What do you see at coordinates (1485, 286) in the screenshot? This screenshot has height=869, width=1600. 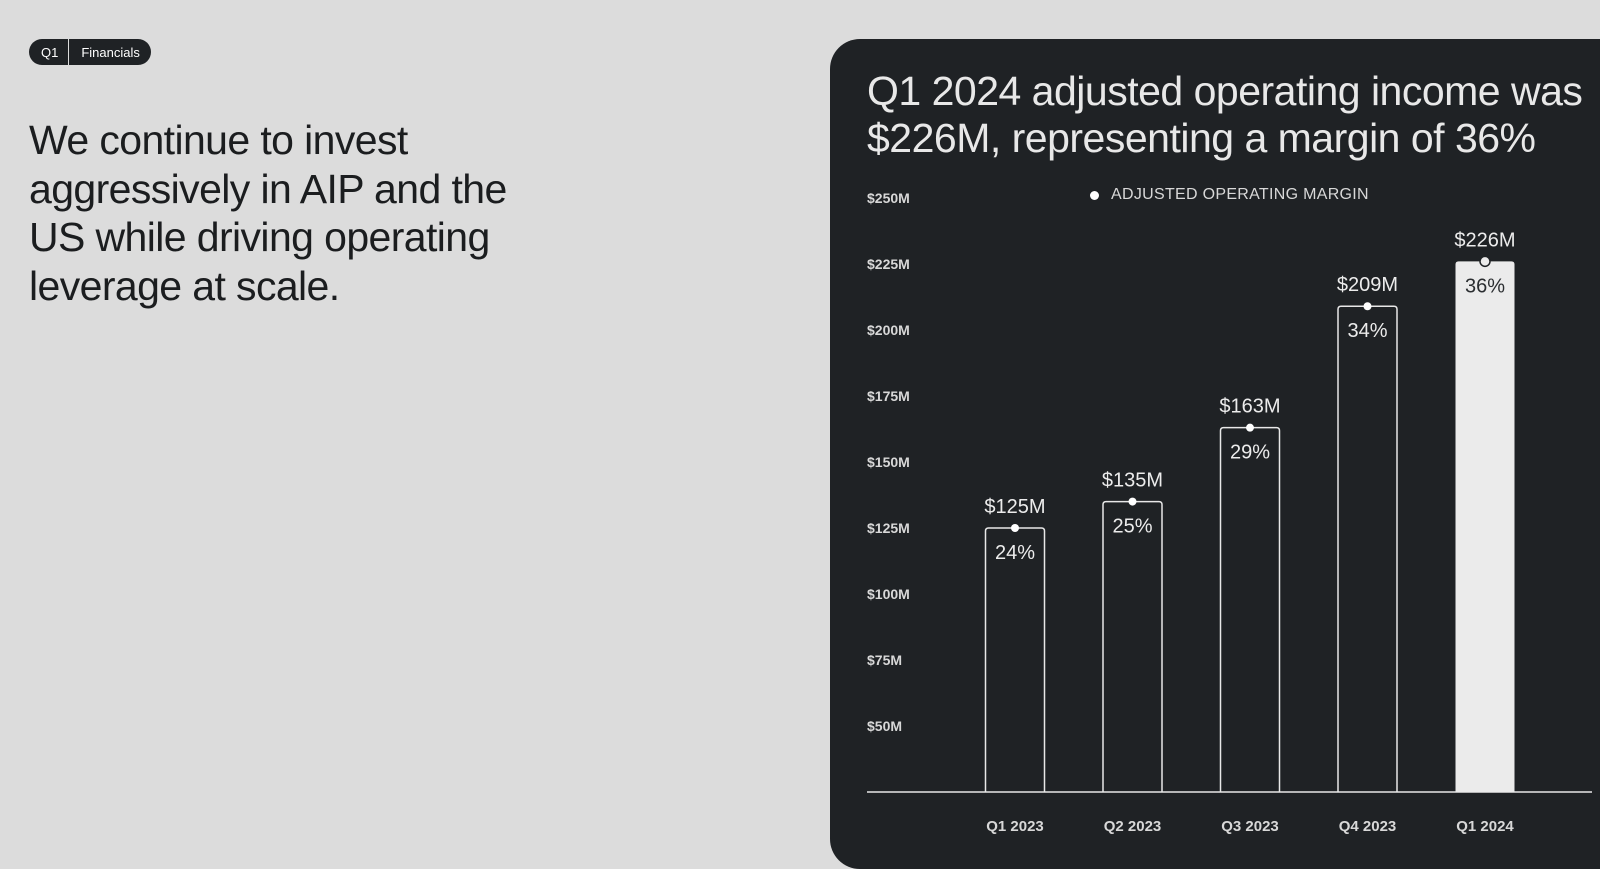 I see `margin-label: 36%` at bounding box center [1485, 286].